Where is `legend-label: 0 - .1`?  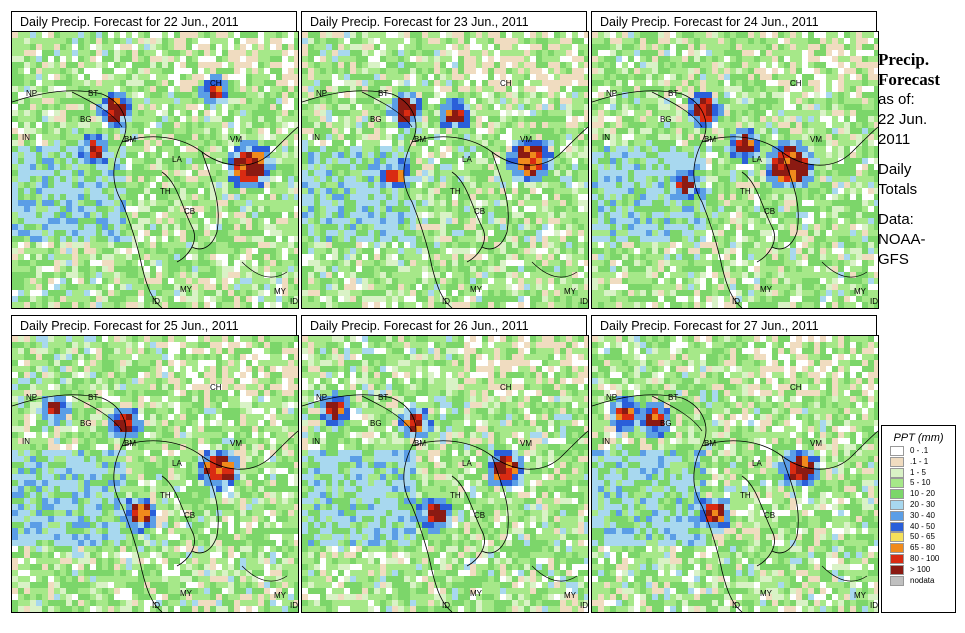
legend-label: 0 - .1 is located at coordinates (919, 450).